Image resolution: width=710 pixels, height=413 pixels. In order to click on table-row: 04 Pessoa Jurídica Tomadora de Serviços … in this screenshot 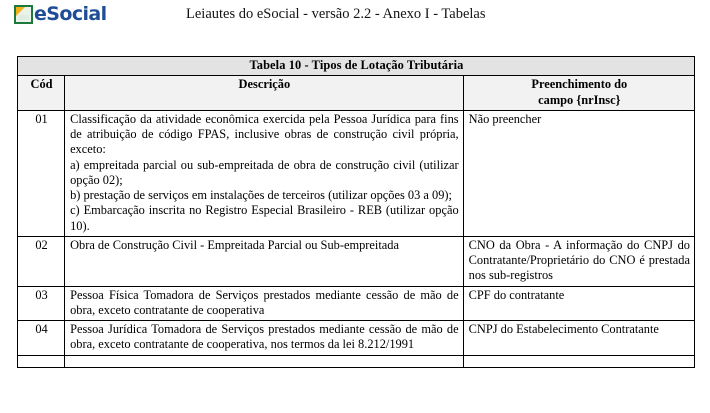, I will do `click(356, 338)`.